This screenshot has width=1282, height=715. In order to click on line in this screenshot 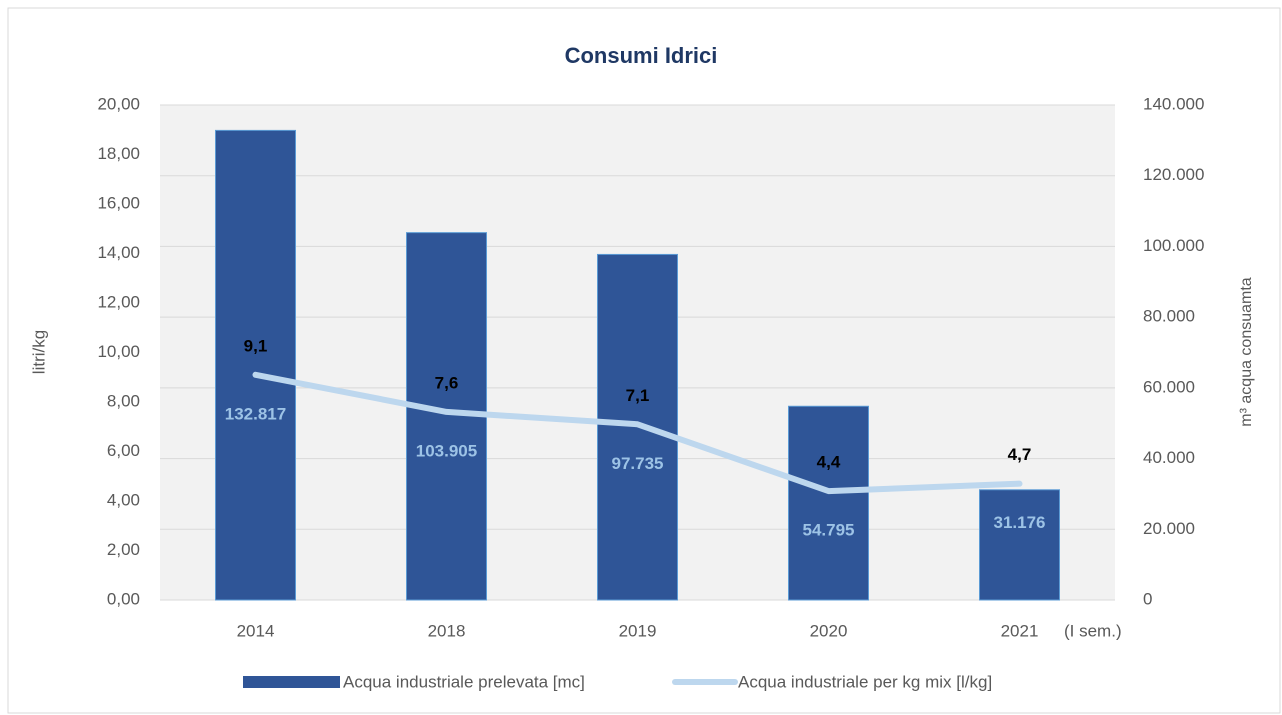, I will do `click(637, 433)`.